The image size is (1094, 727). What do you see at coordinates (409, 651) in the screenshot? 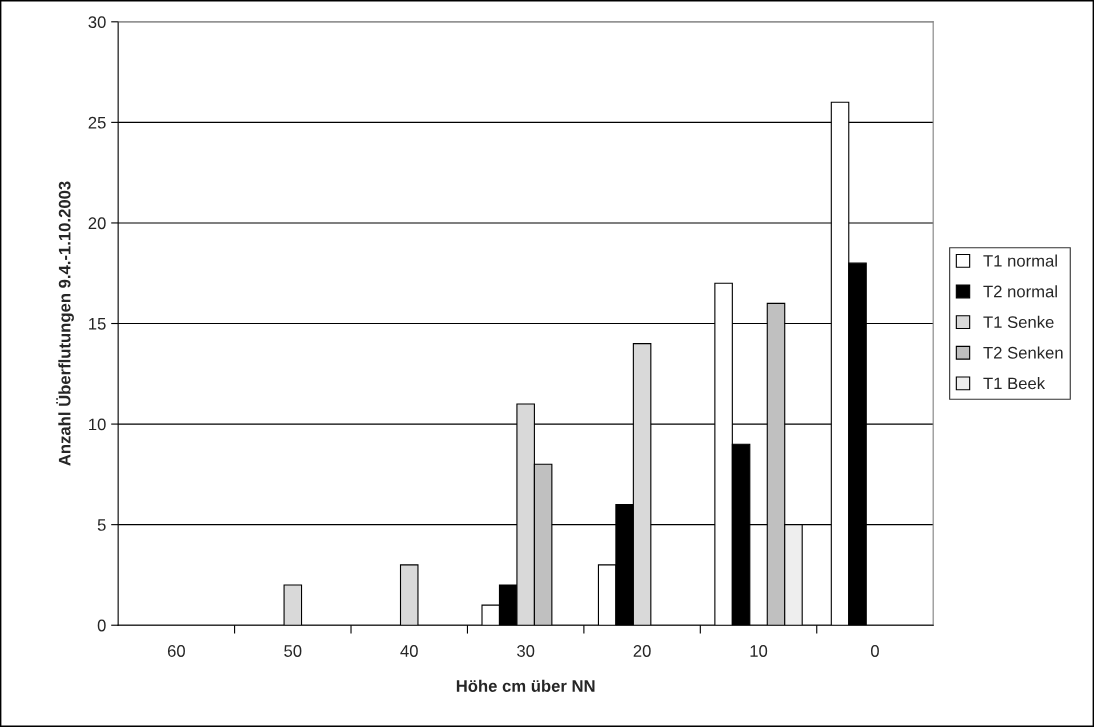
I see `x-tick-label: 40` at bounding box center [409, 651].